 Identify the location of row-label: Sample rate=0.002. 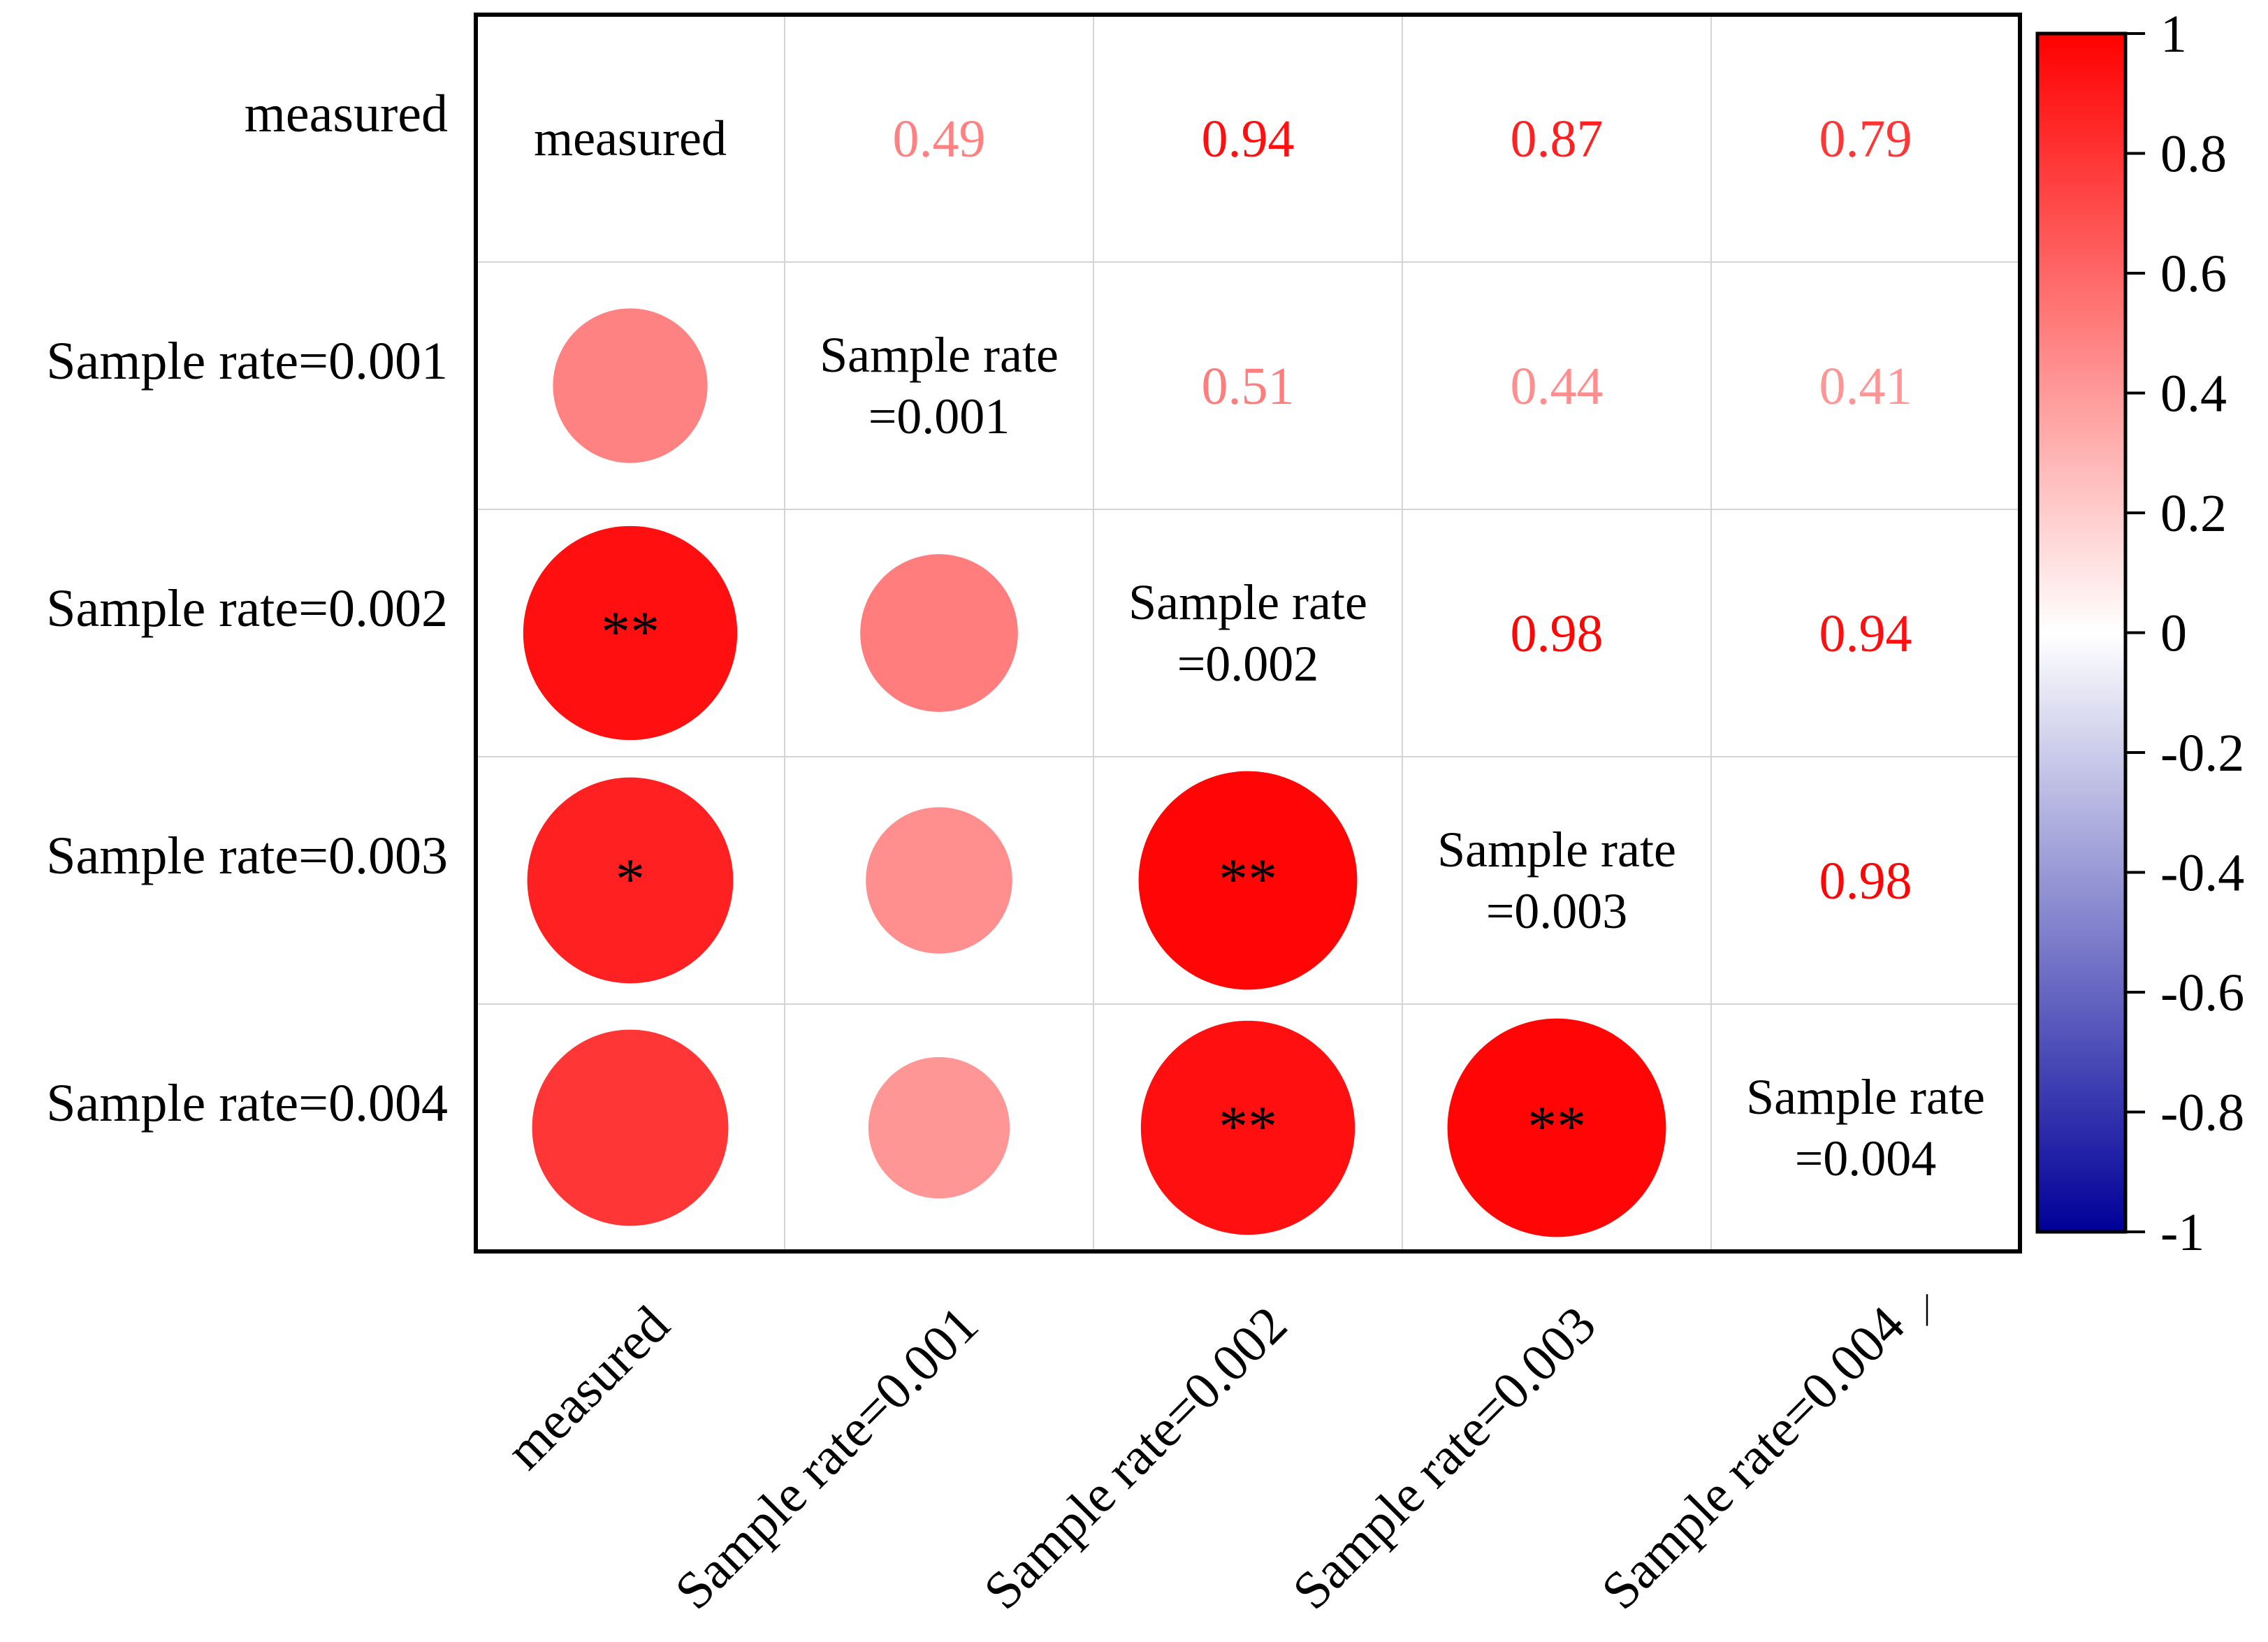
(247, 609).